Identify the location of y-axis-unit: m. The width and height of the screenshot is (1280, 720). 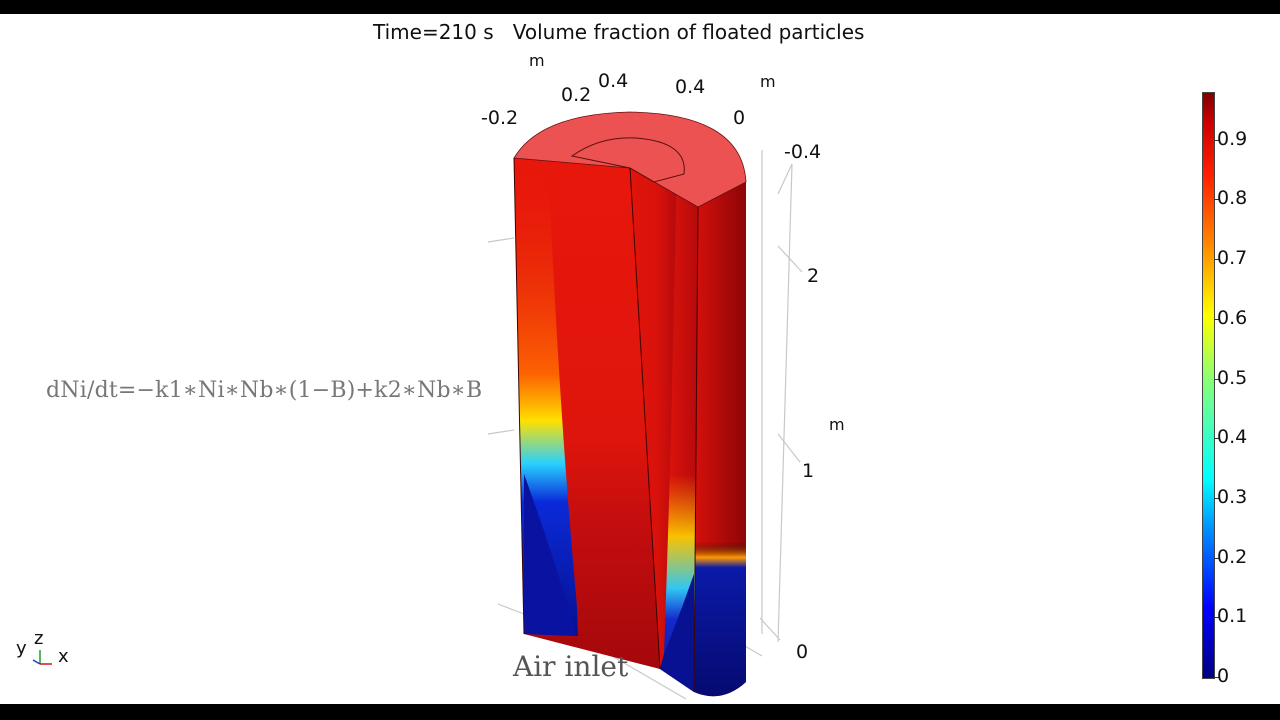
(768, 81).